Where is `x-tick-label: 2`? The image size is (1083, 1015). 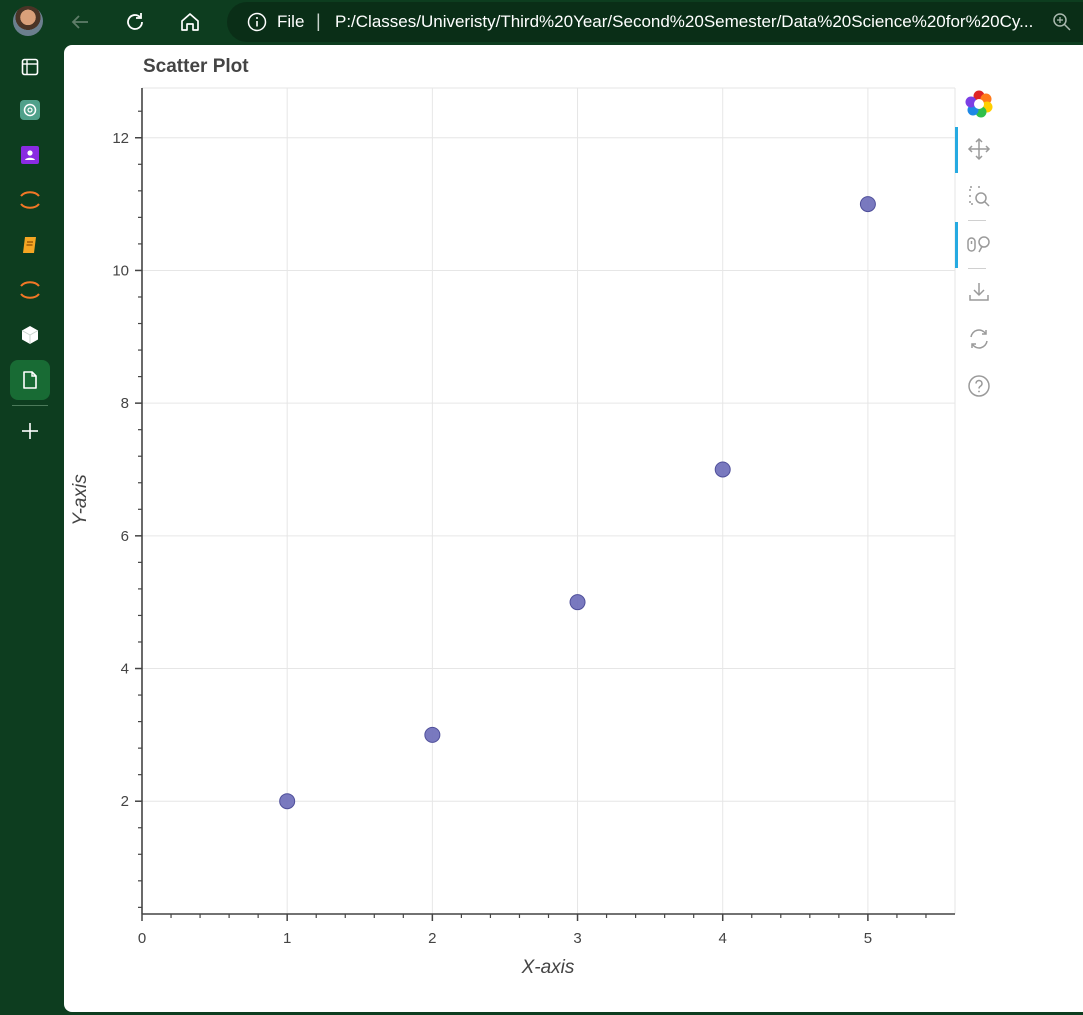 x-tick-label: 2 is located at coordinates (432, 938).